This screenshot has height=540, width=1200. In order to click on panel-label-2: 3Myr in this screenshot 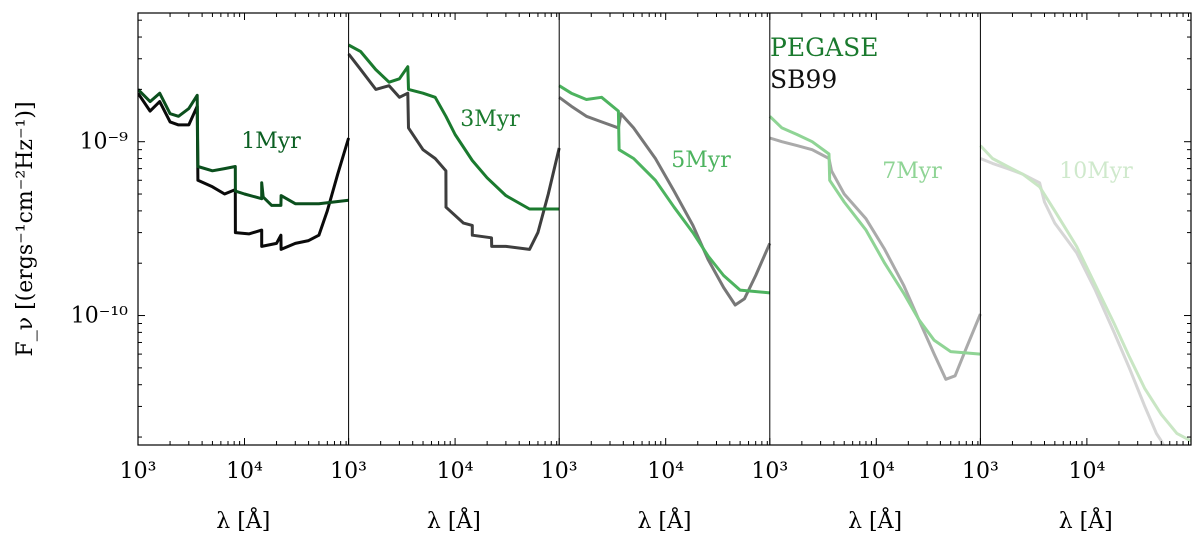, I will do `click(490, 119)`.